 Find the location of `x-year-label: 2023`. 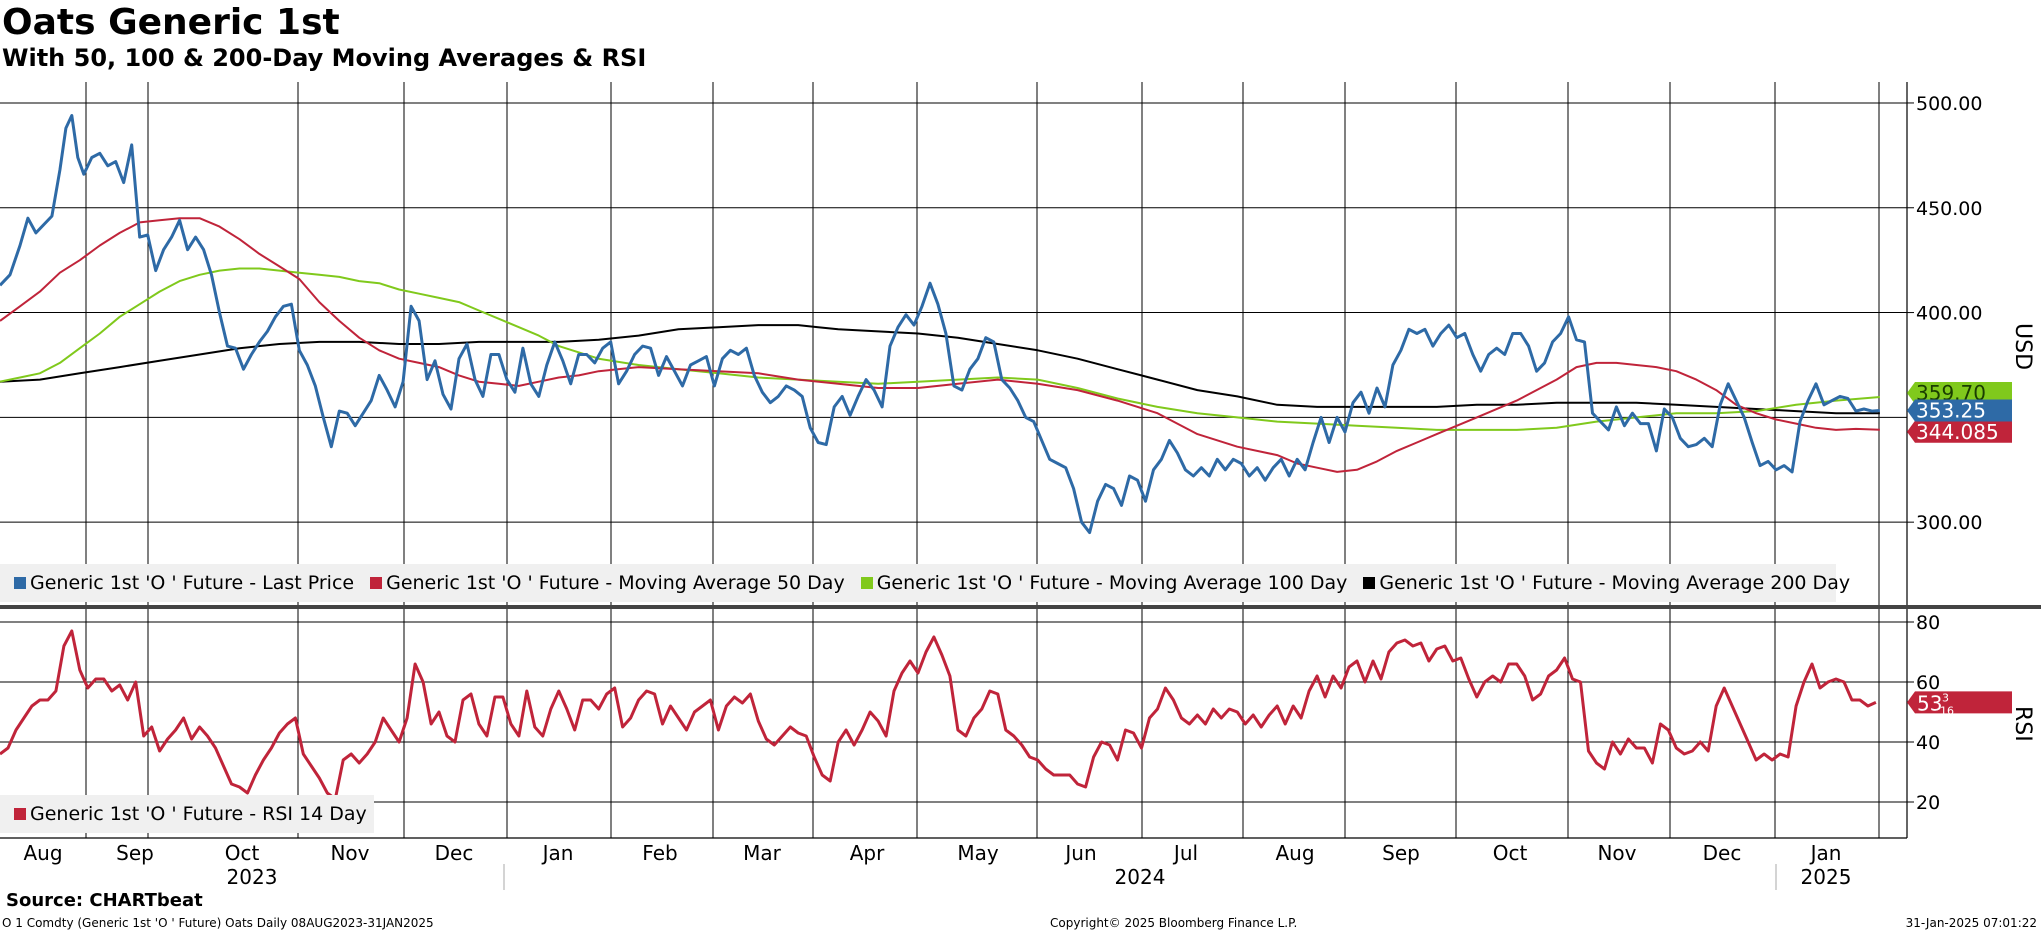

x-year-label: 2023 is located at coordinates (252, 877).